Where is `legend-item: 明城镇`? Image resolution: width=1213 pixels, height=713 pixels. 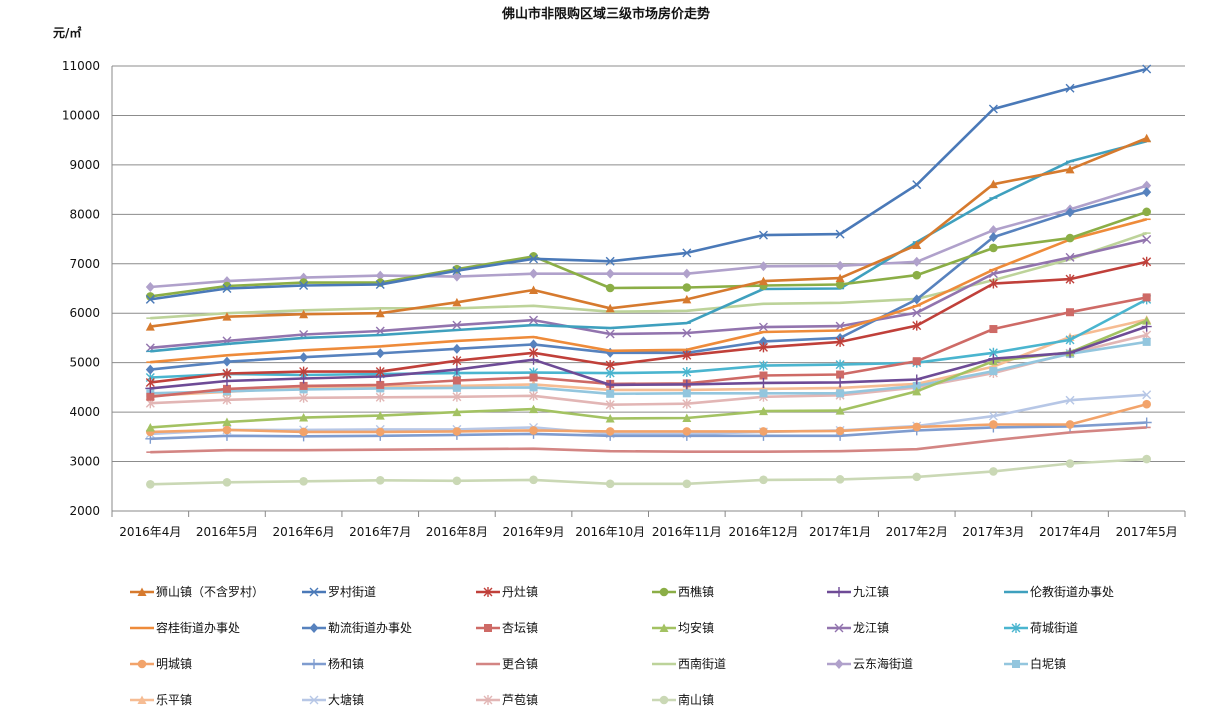 legend-item: 明城镇 is located at coordinates (161, 664).